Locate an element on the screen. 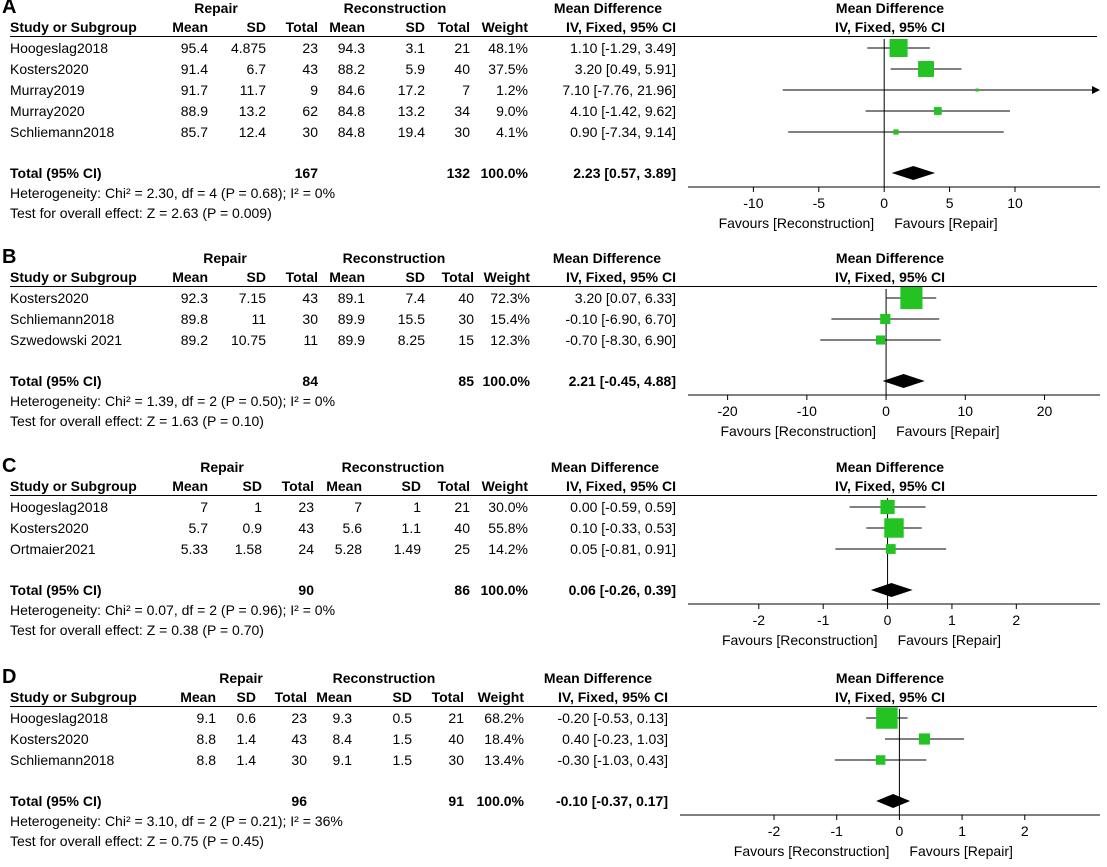  ci-cell: 0.00 [-0.59, 0.59] is located at coordinates (623, 507).